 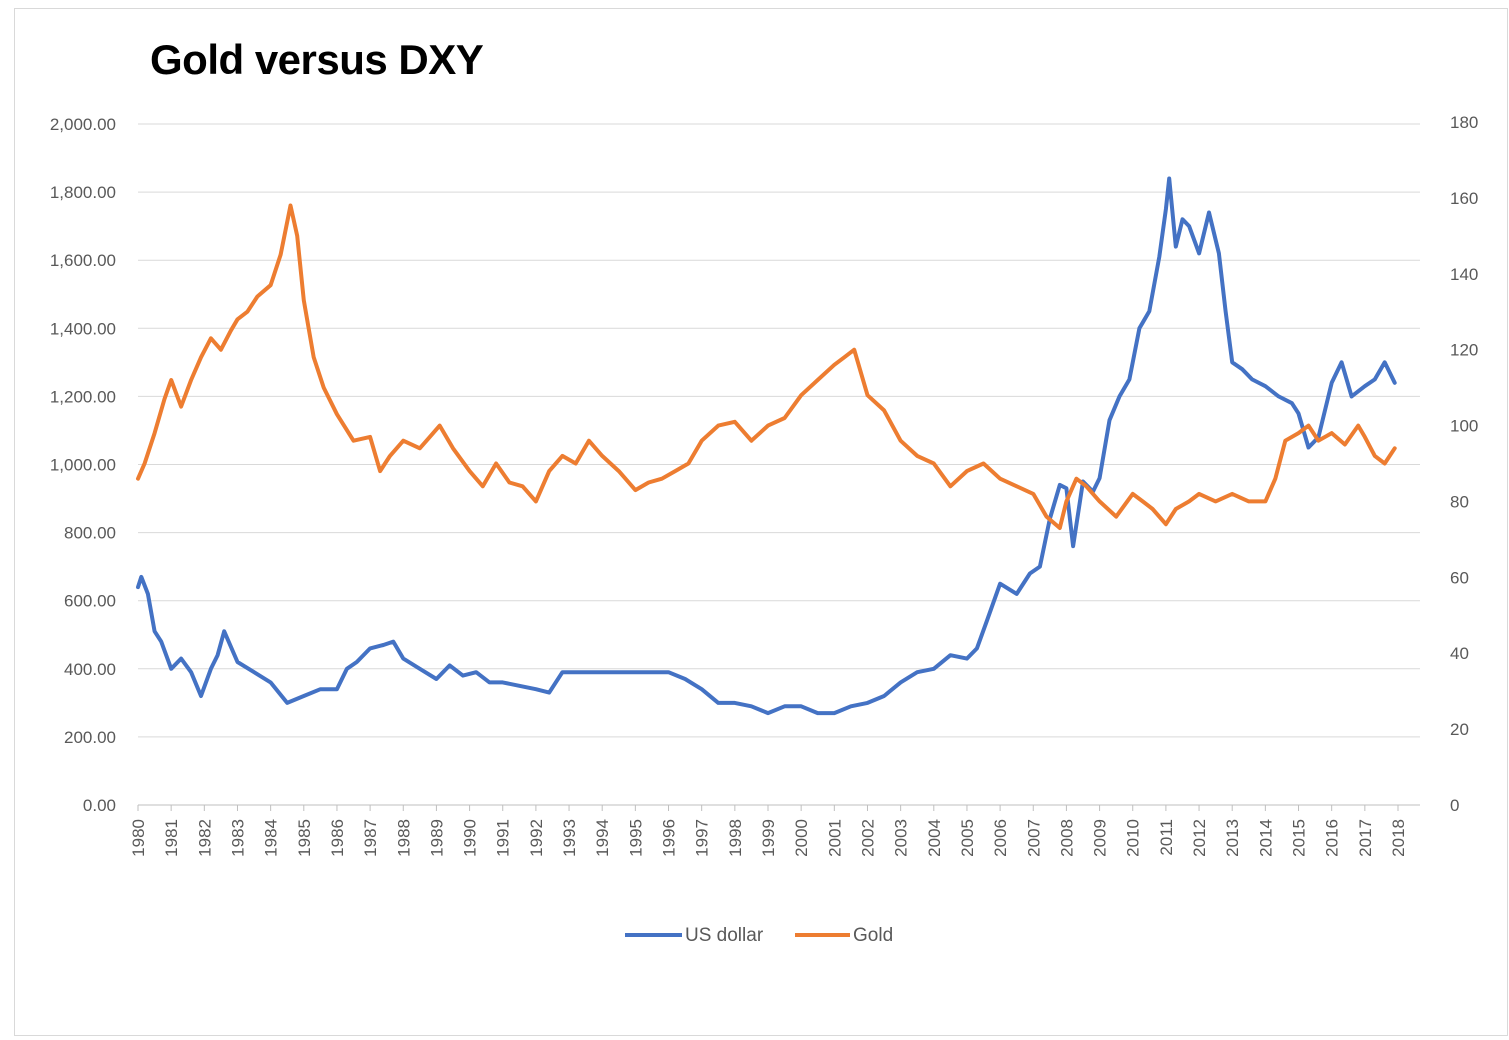 I want to click on x-tick-label: 1990, so click(x=470, y=838).